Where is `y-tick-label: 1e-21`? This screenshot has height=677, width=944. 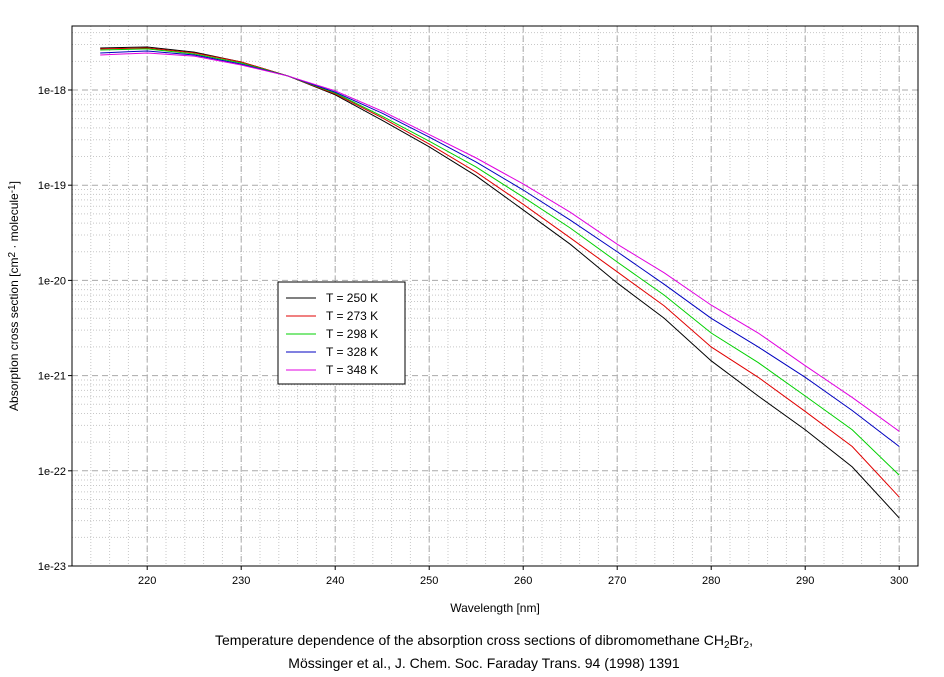 y-tick-label: 1e-21 is located at coordinates (52, 377).